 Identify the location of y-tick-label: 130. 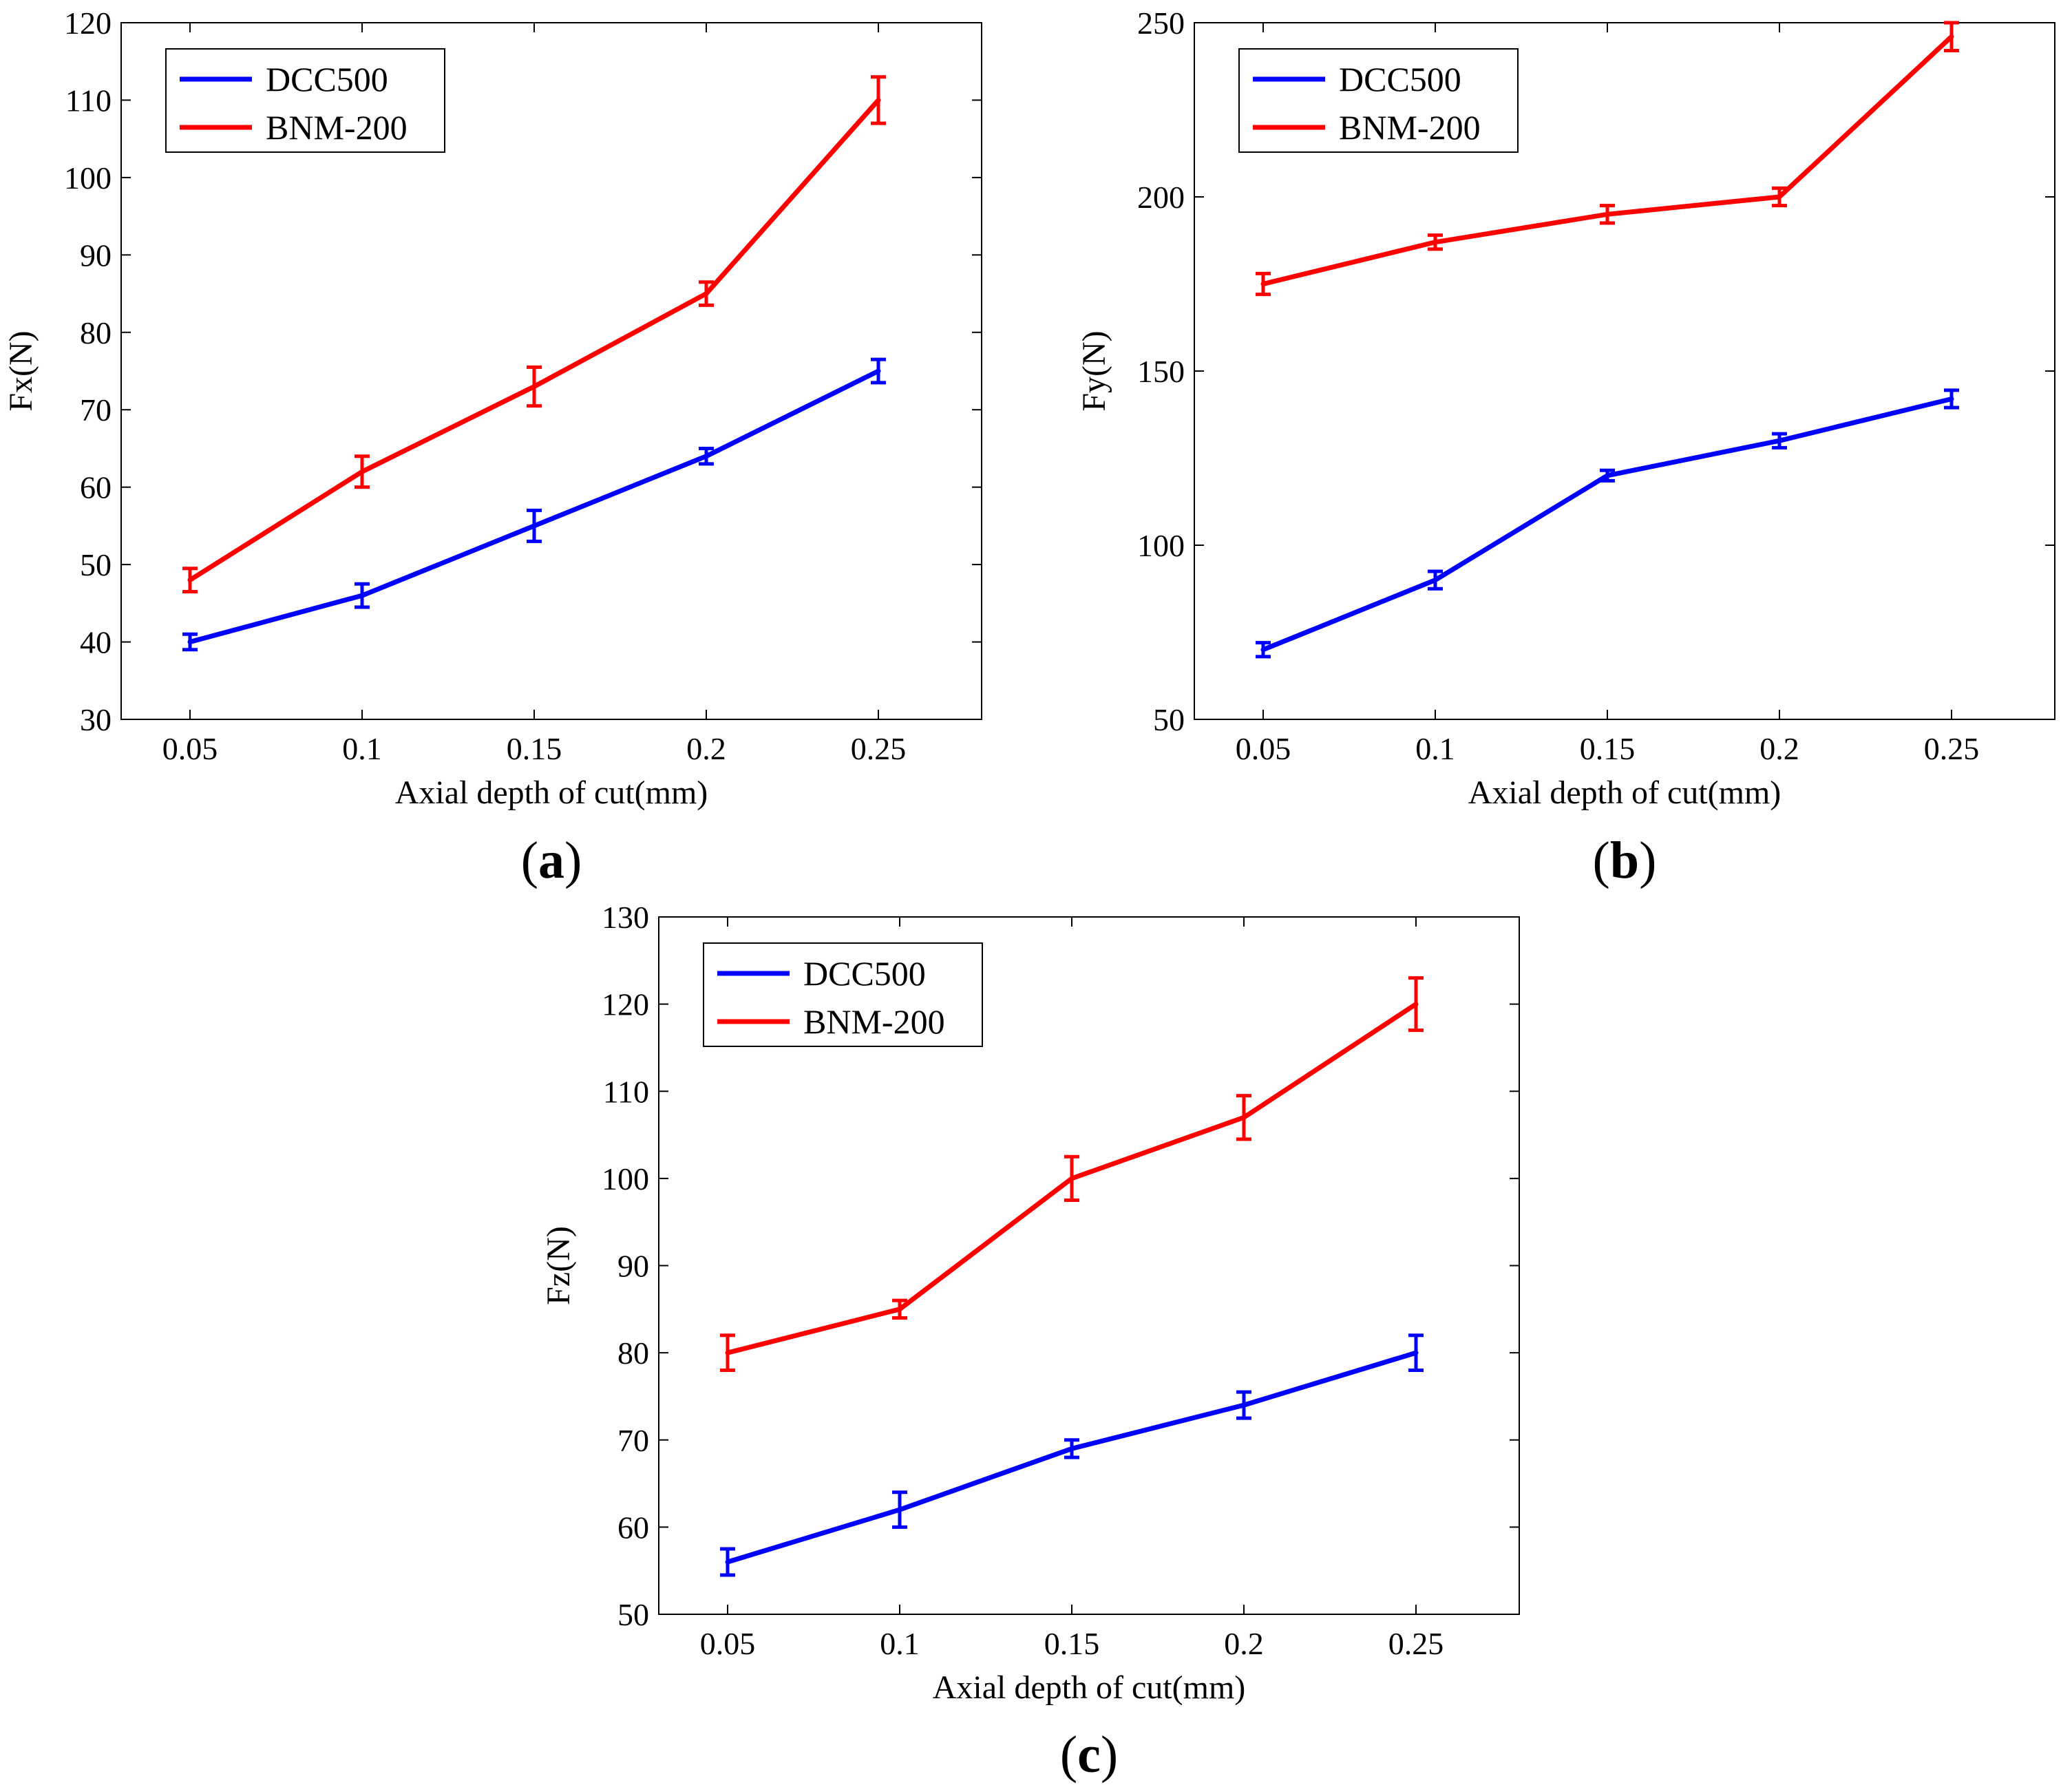
(625, 917).